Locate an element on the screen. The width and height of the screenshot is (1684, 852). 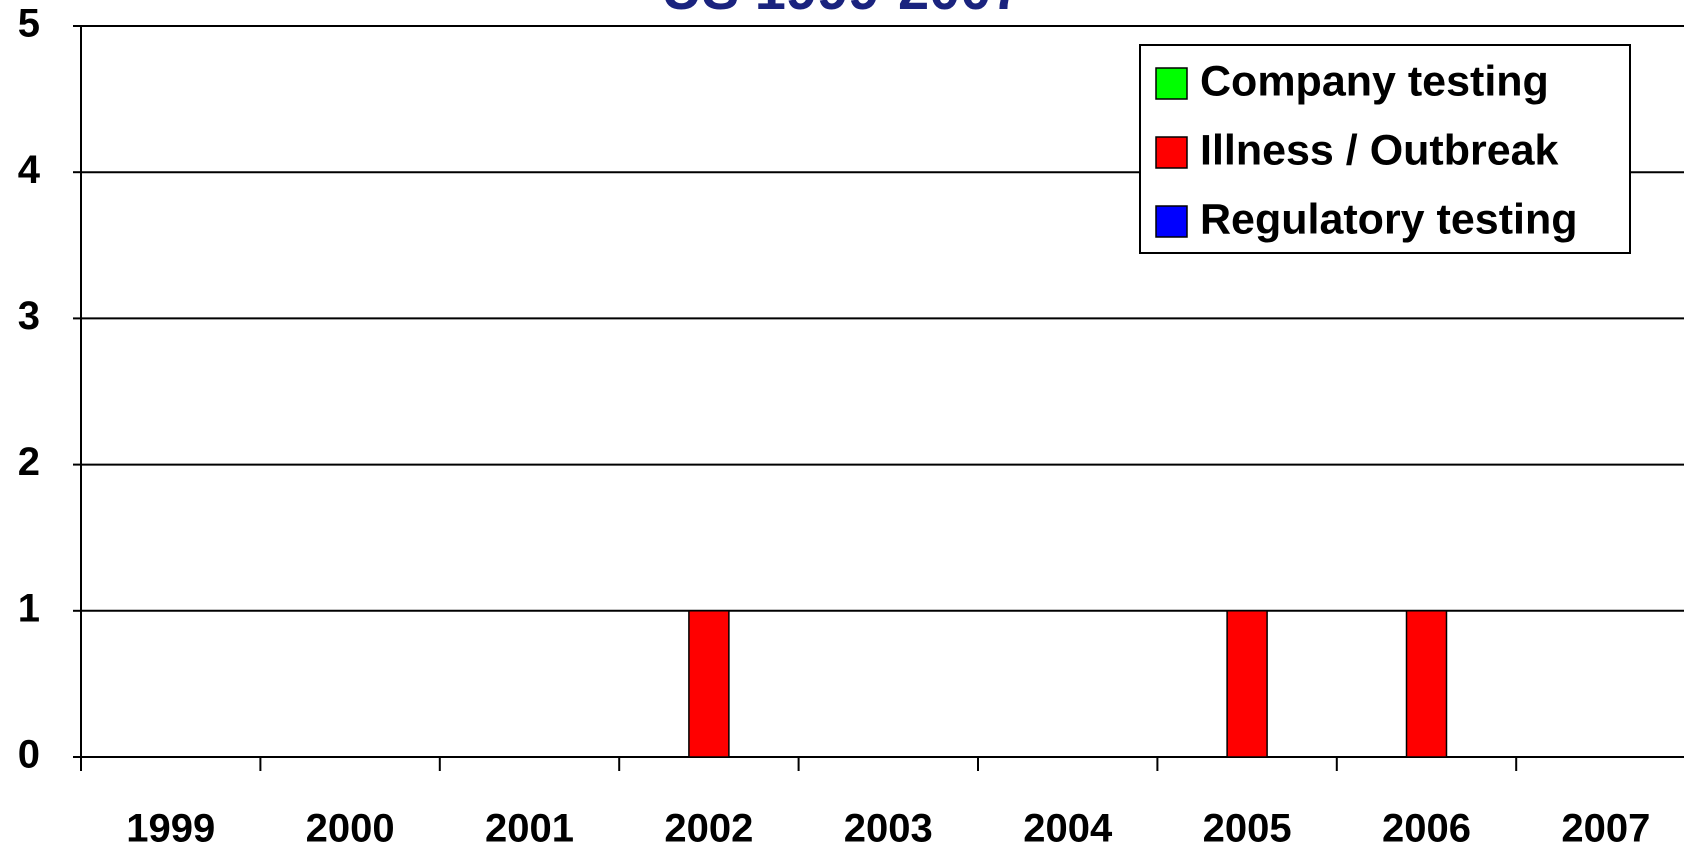
x-tick-label: 2007 is located at coordinates (1605, 829).